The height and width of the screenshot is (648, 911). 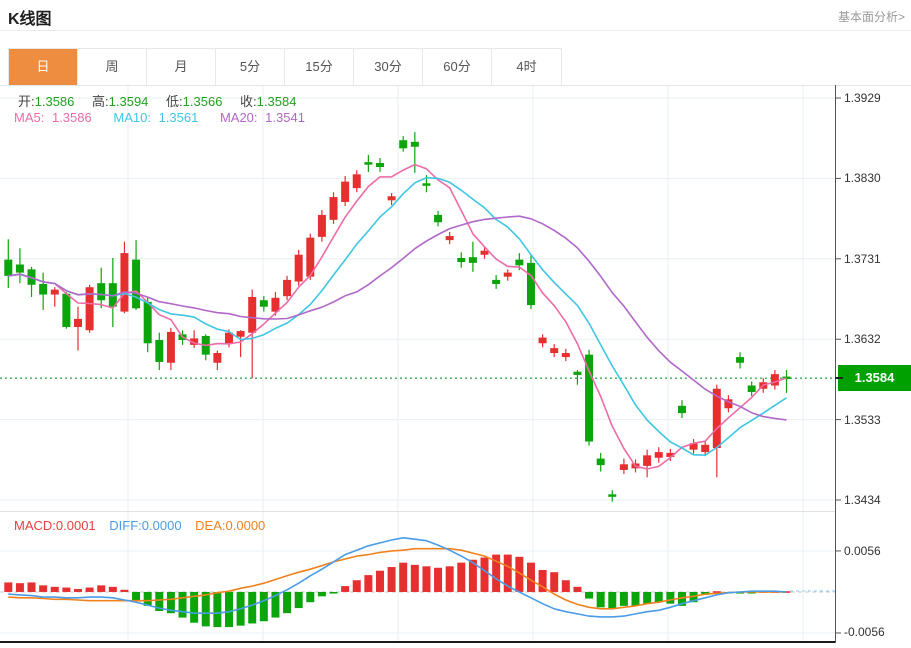 I want to click on tab-30min: 30分, so click(x=388, y=67).